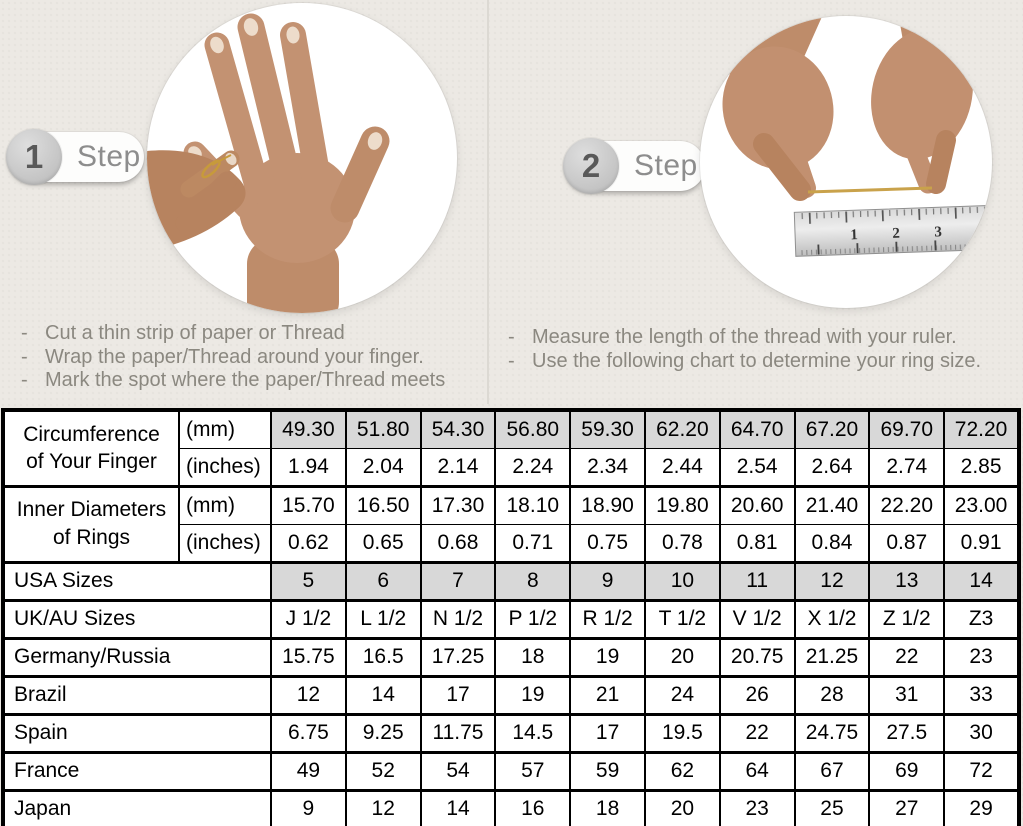 This screenshot has height=826, width=1023. What do you see at coordinates (832, 428) in the screenshot?
I see `table-cell: 67.20` at bounding box center [832, 428].